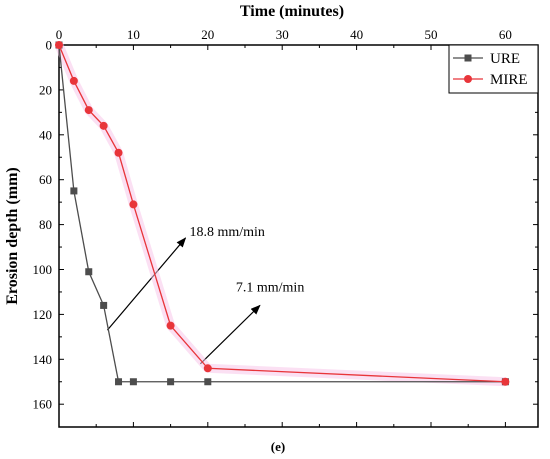 The width and height of the screenshot is (550, 459). What do you see at coordinates (49, 45) in the screenshot?
I see `y-tick-label: 0` at bounding box center [49, 45].